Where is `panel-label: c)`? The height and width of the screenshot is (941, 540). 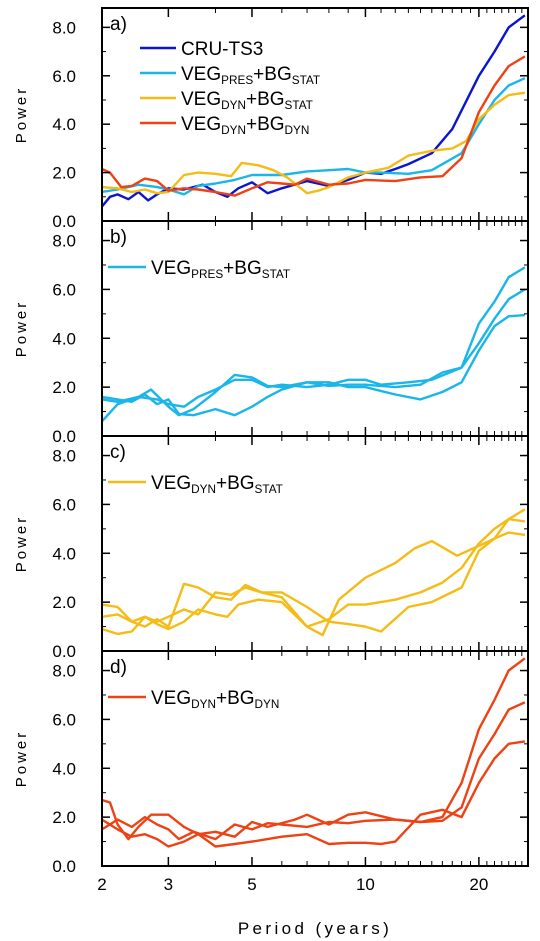
panel-label: c) is located at coordinates (118, 452).